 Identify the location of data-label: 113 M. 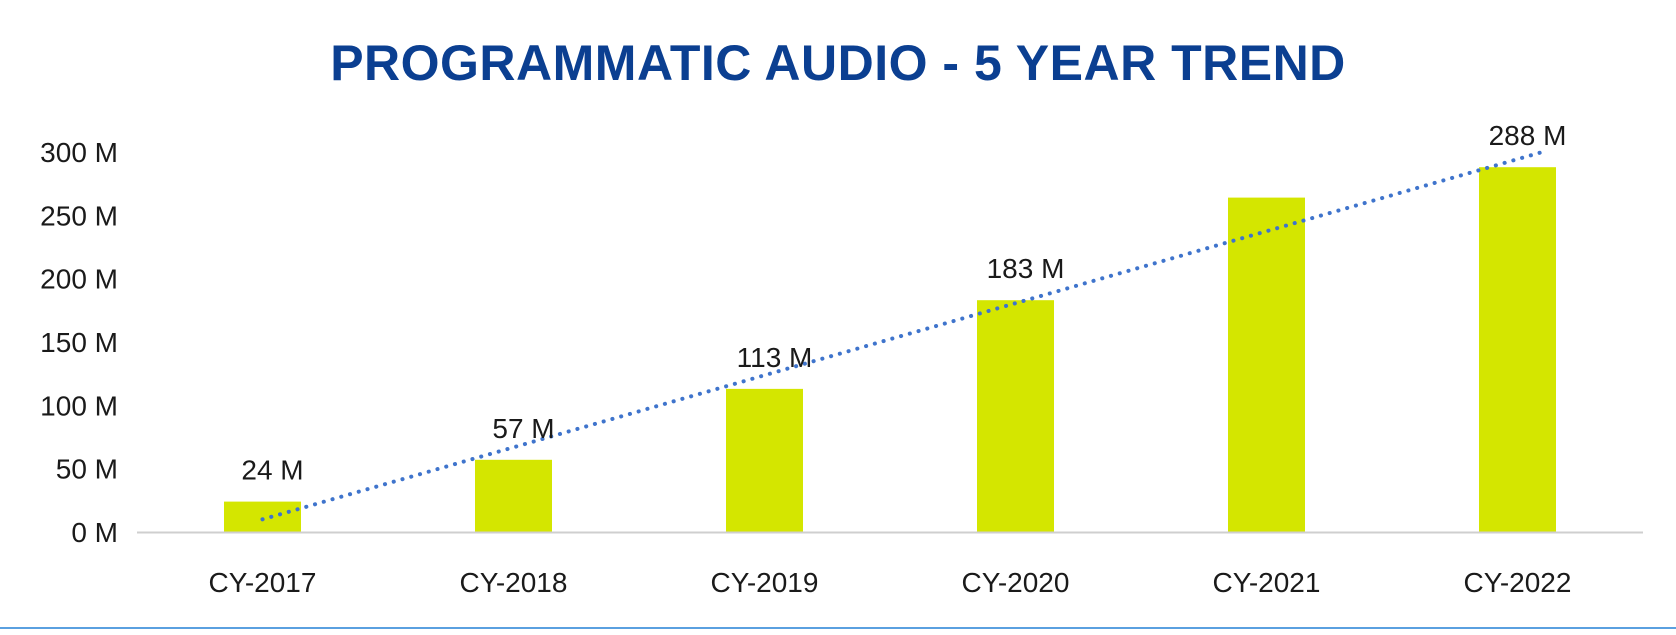
(775, 357).